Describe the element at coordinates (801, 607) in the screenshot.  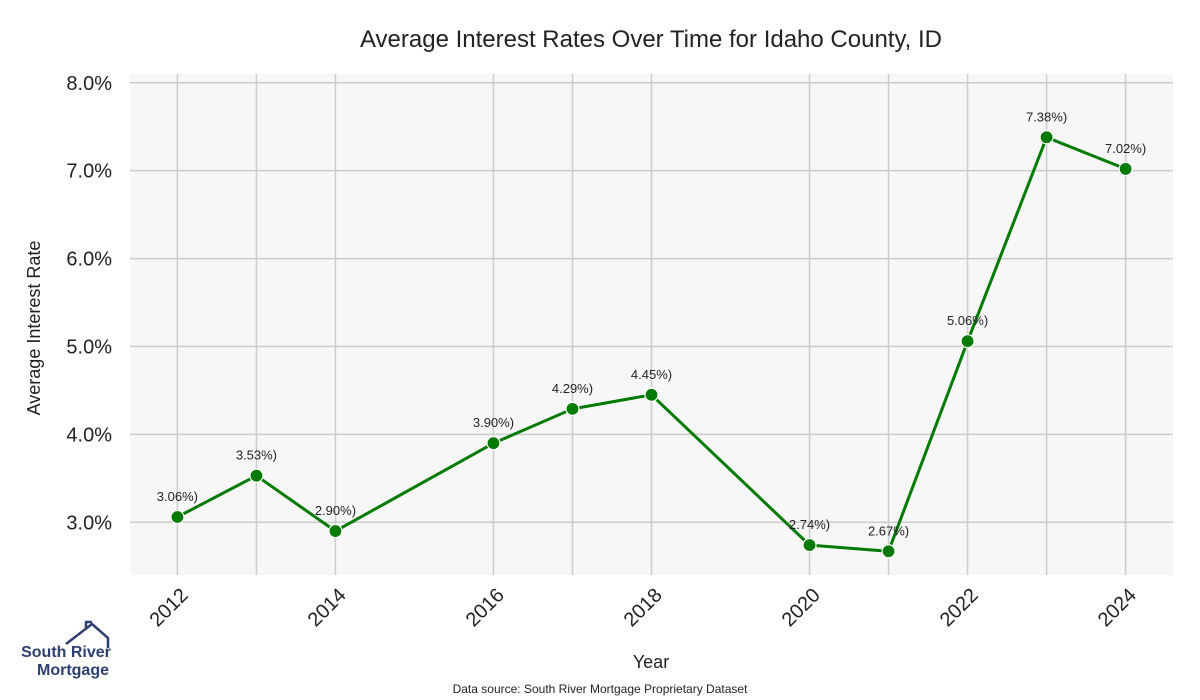
I see `x-tick-label: 2020` at that location.